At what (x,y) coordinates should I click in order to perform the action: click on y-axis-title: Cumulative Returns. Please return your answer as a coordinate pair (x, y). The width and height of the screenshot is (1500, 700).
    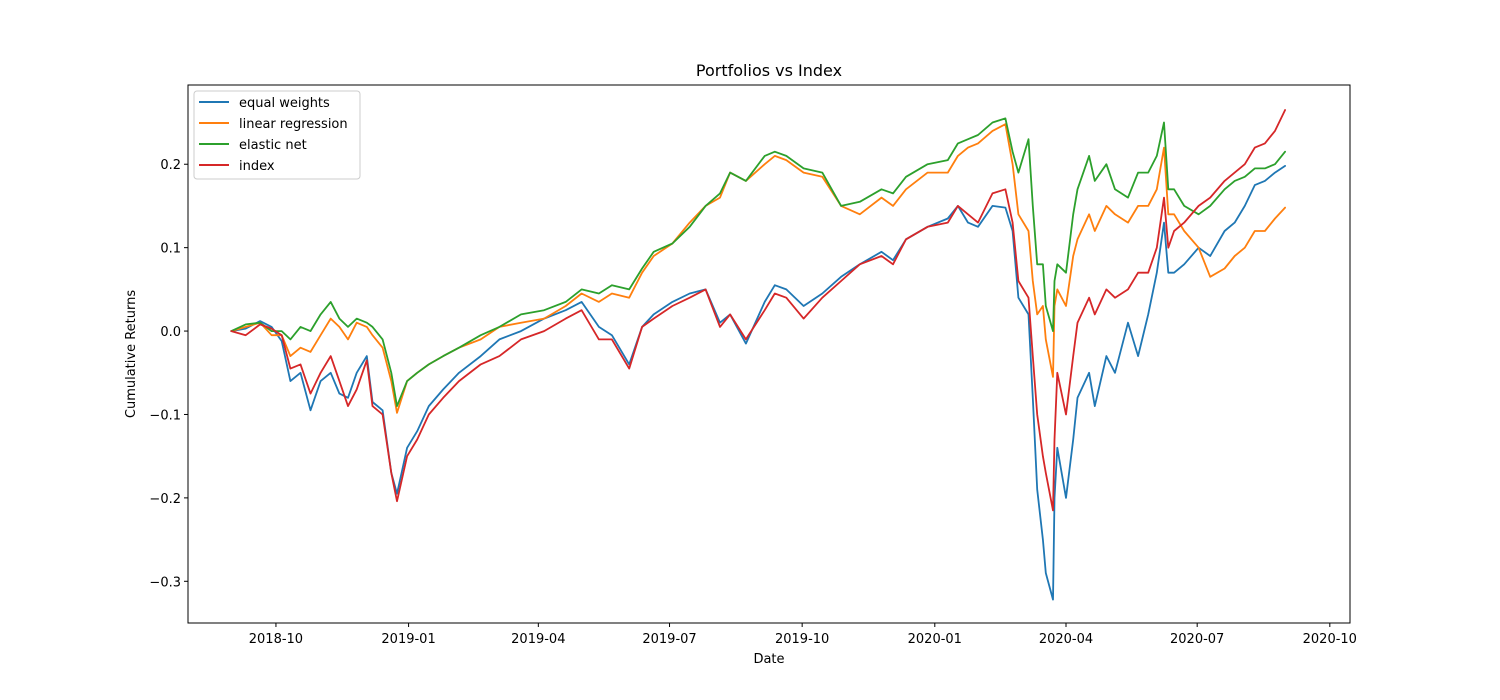
    Looking at the image, I should click on (131, 354).